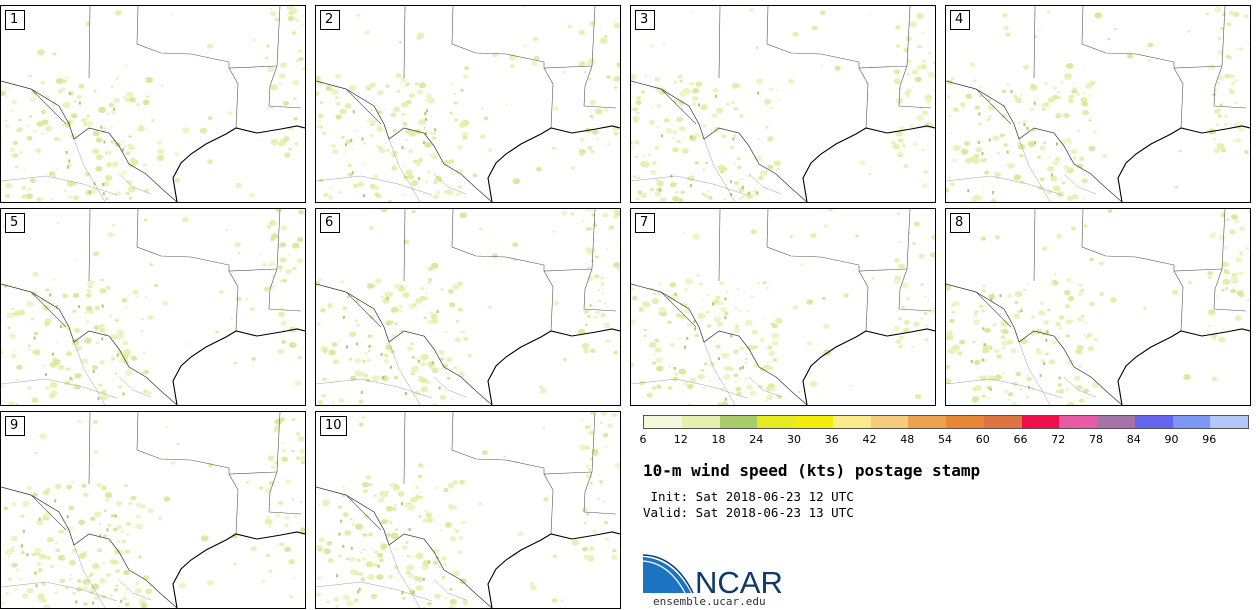 This screenshot has width=1260, height=610. Describe the element at coordinates (1098, 307) in the screenshot. I see `member-panel: 8` at that location.